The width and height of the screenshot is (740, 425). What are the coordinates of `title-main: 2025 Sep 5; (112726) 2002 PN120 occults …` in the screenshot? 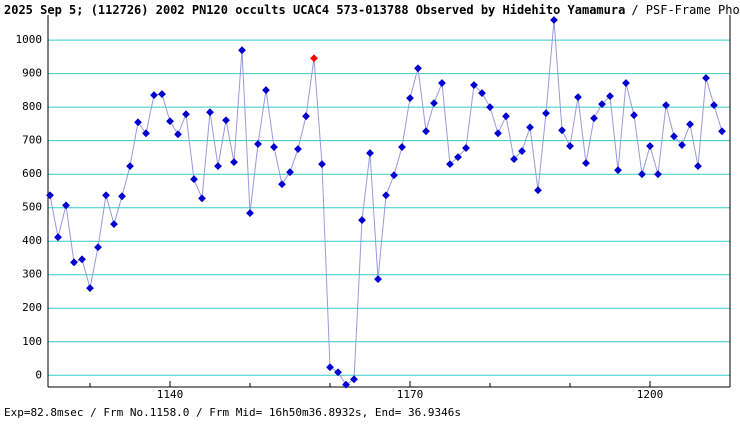 It's located at (314, 10).